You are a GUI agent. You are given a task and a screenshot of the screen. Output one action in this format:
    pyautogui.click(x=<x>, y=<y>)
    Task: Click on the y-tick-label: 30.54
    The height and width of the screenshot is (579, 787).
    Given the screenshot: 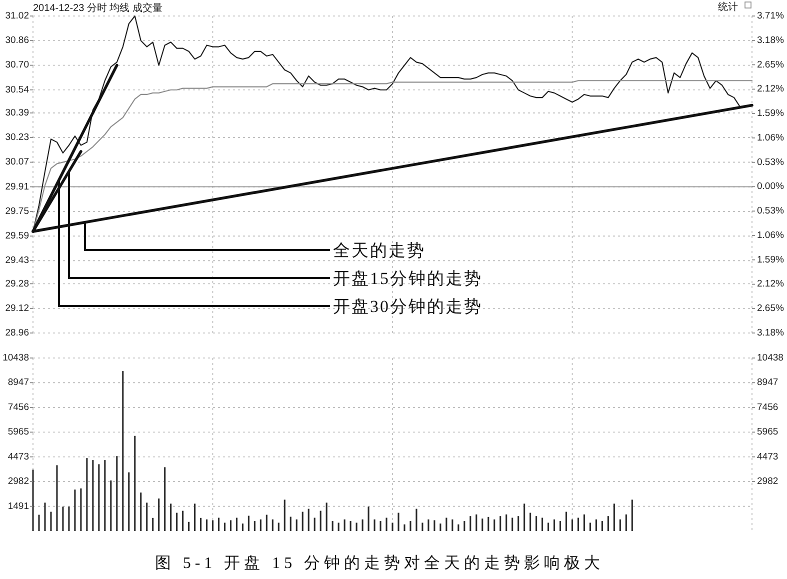 What is the action you would take?
    pyautogui.click(x=17, y=90)
    